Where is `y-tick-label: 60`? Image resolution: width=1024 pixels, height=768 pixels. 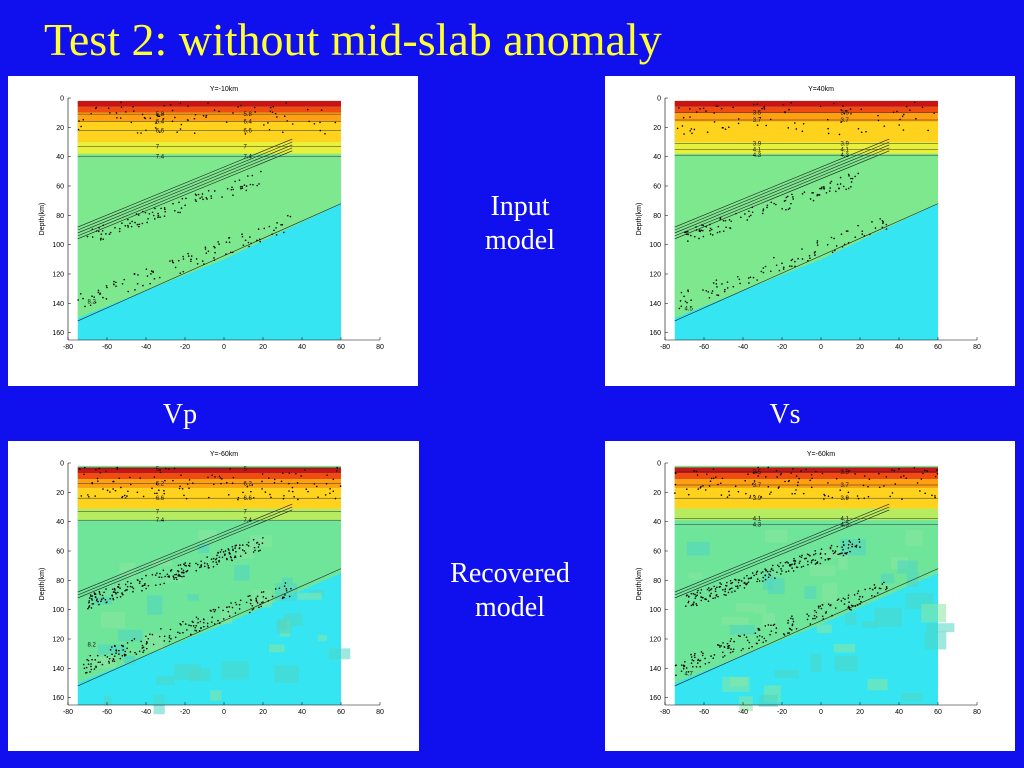
y-tick-label: 60 is located at coordinates (60, 187).